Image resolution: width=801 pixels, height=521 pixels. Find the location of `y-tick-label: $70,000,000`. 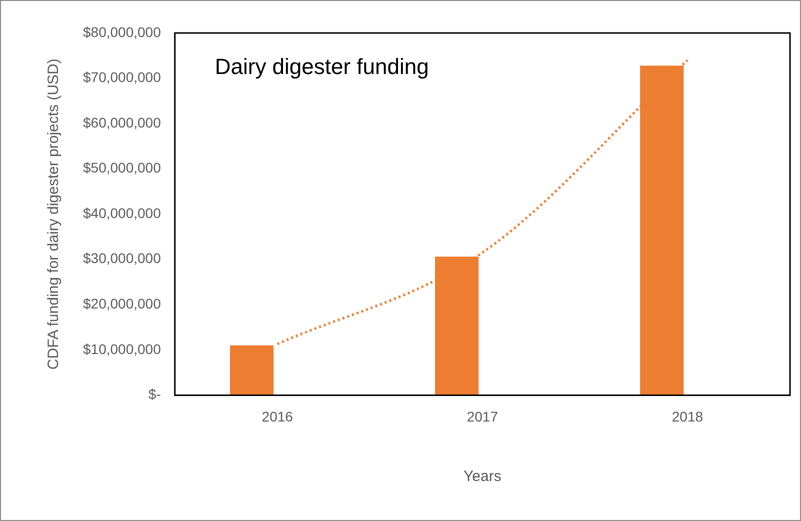

y-tick-label: $70,000,000 is located at coordinates (122, 77).